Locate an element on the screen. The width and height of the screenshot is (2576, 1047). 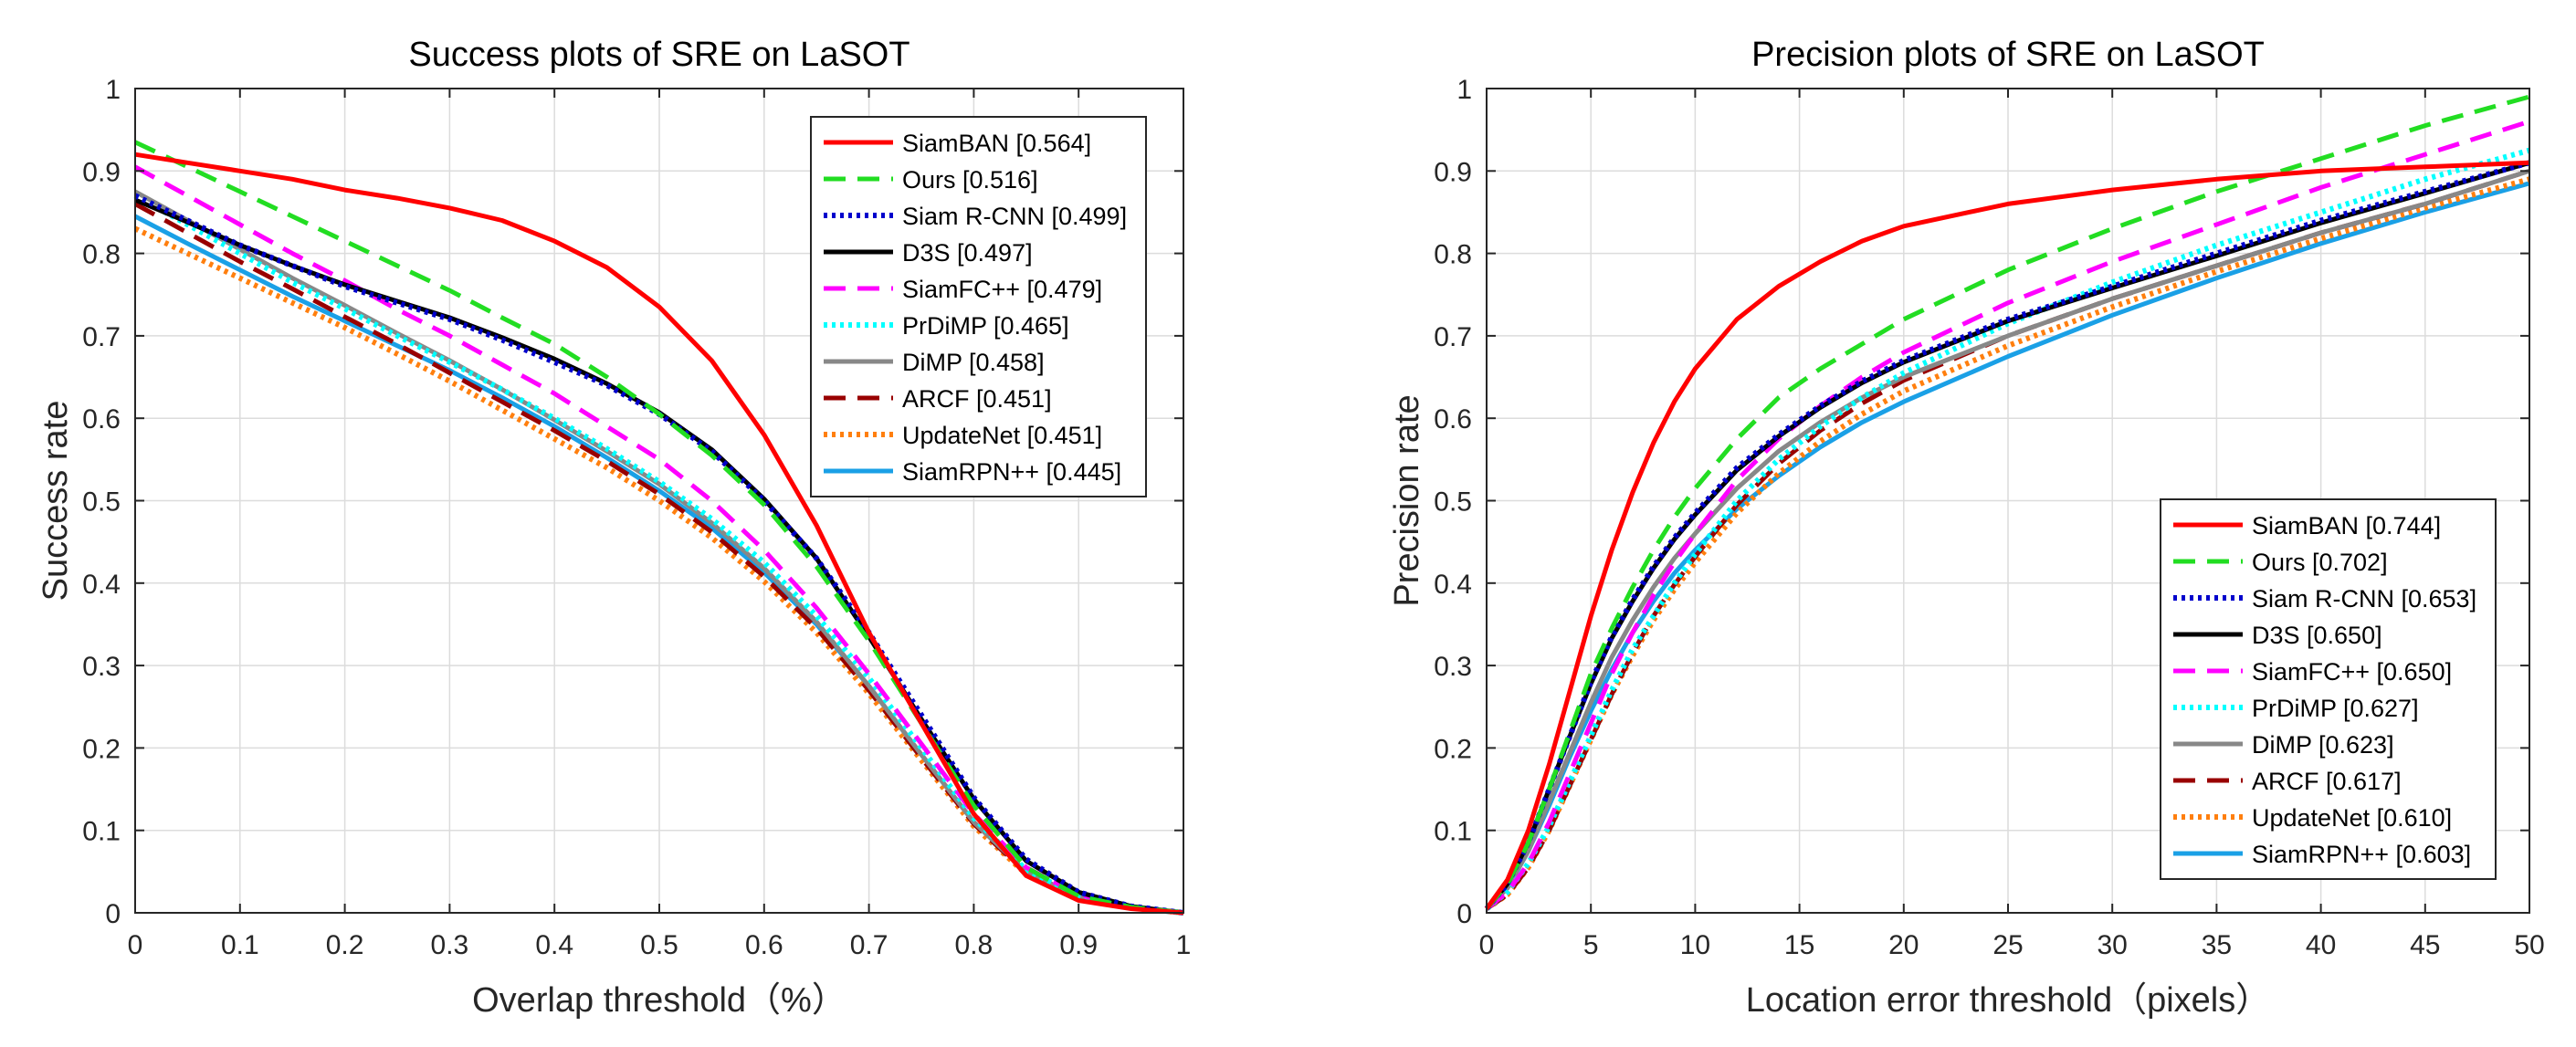
x-tick-label: 15 is located at coordinates (1799, 945).